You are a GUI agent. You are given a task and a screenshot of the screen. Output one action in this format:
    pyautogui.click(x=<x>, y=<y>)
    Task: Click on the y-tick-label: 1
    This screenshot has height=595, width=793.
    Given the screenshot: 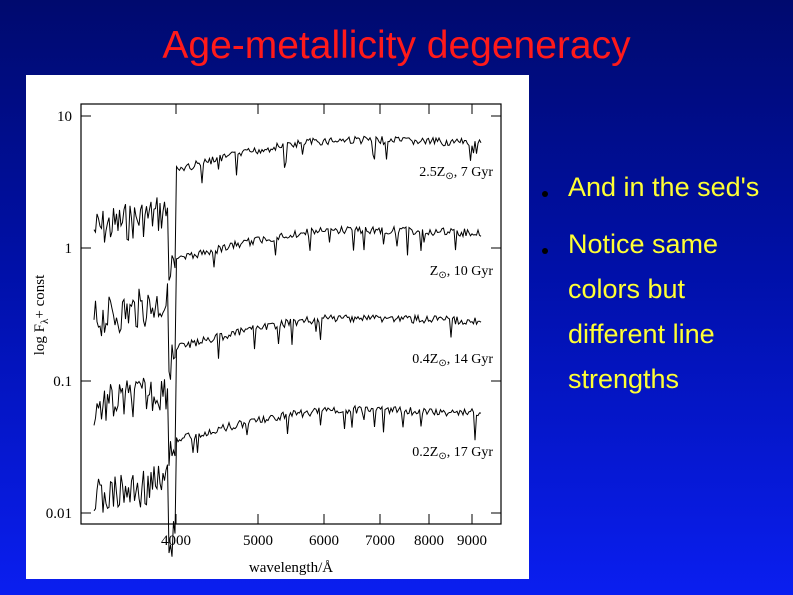 What is the action you would take?
    pyautogui.click(x=69, y=249)
    